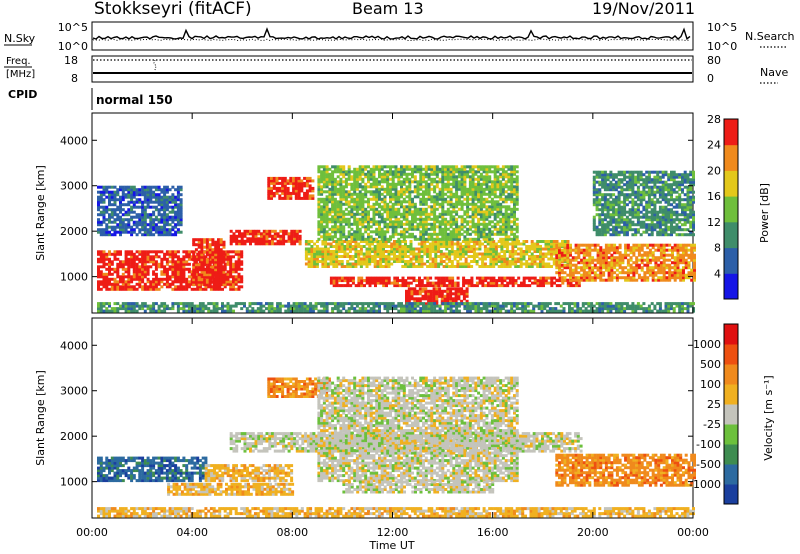  Describe the element at coordinates (18, 61) in the screenshot. I see `freq-label: Freq.` at that location.